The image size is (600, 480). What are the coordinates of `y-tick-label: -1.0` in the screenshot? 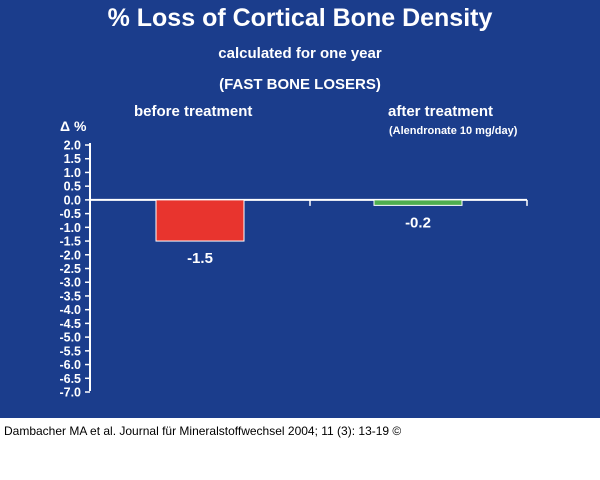 It's located at (70, 228).